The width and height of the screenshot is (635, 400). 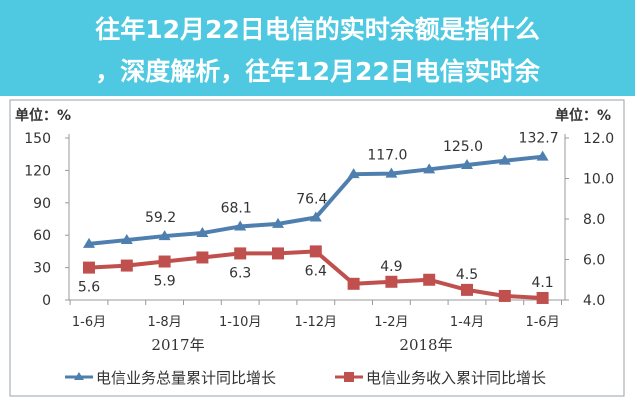 What do you see at coordinates (37, 139) in the screenshot?
I see `left-tick-label: 150` at bounding box center [37, 139].